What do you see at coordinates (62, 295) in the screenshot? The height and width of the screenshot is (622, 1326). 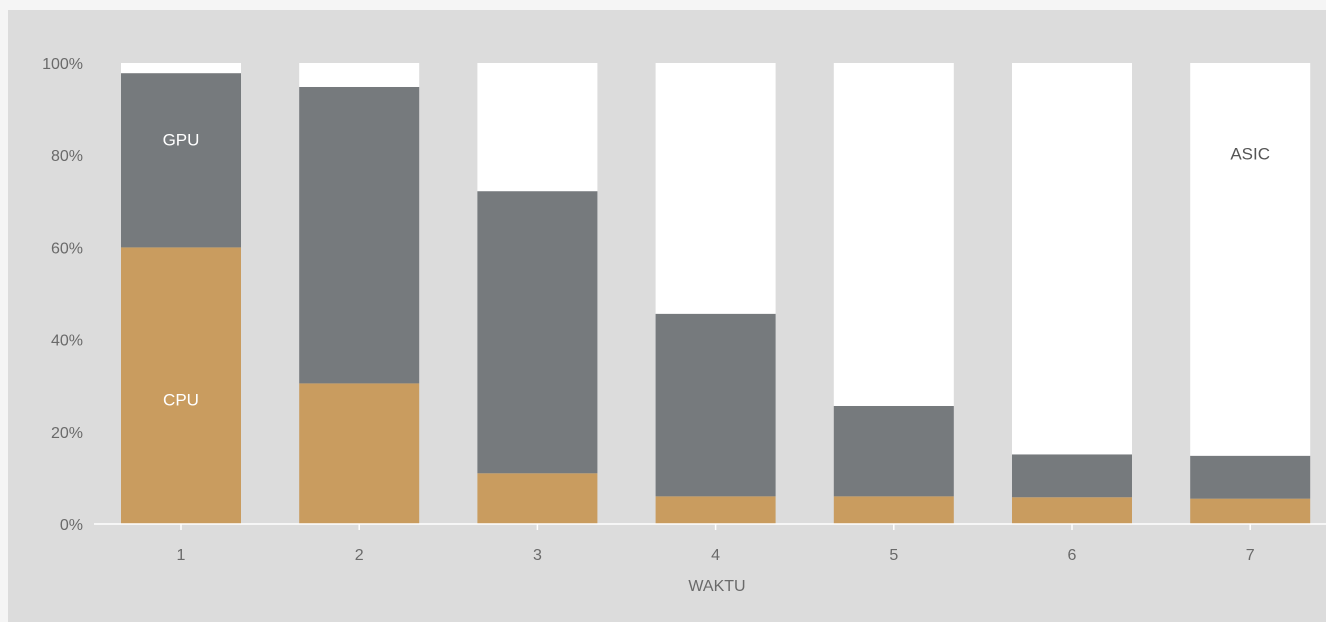 I see `y-axis-ticks: 0% 20% 40% 60% 80% 100%` at bounding box center [62, 295].